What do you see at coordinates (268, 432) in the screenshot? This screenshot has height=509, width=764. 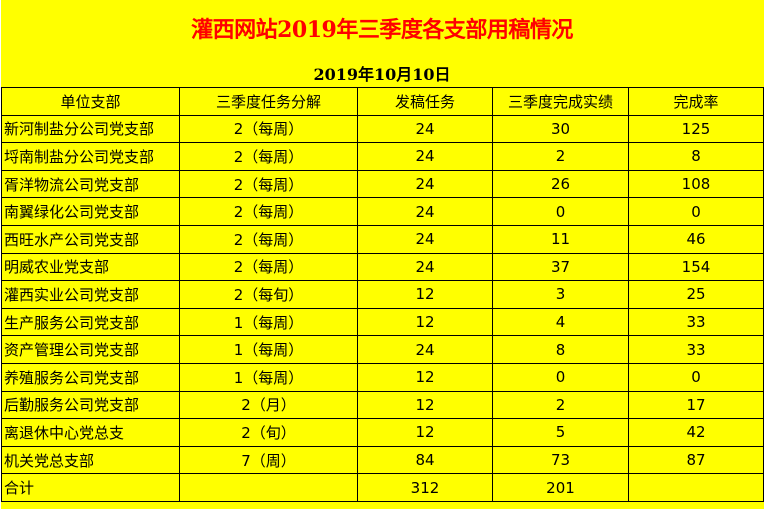 I see `table-cell: 2（旬）` at bounding box center [268, 432].